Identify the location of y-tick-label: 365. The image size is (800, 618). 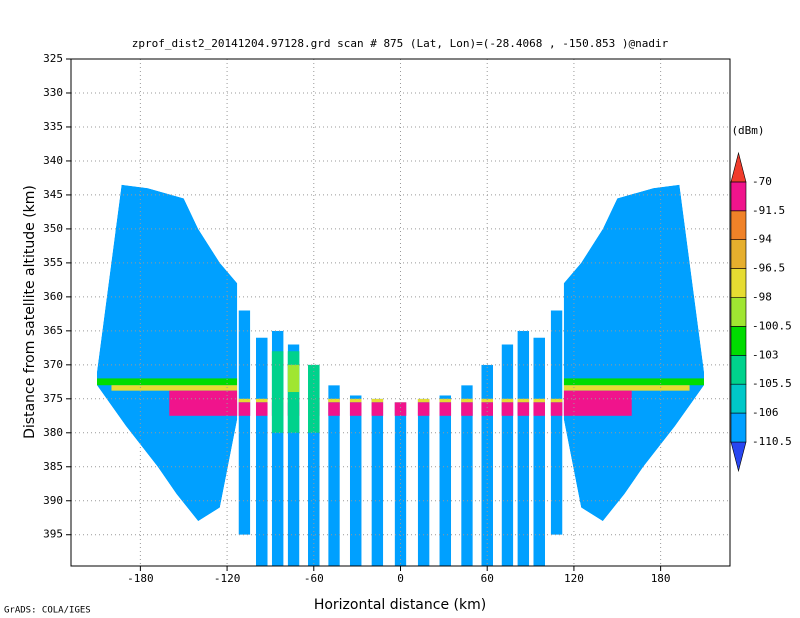
(53, 330).